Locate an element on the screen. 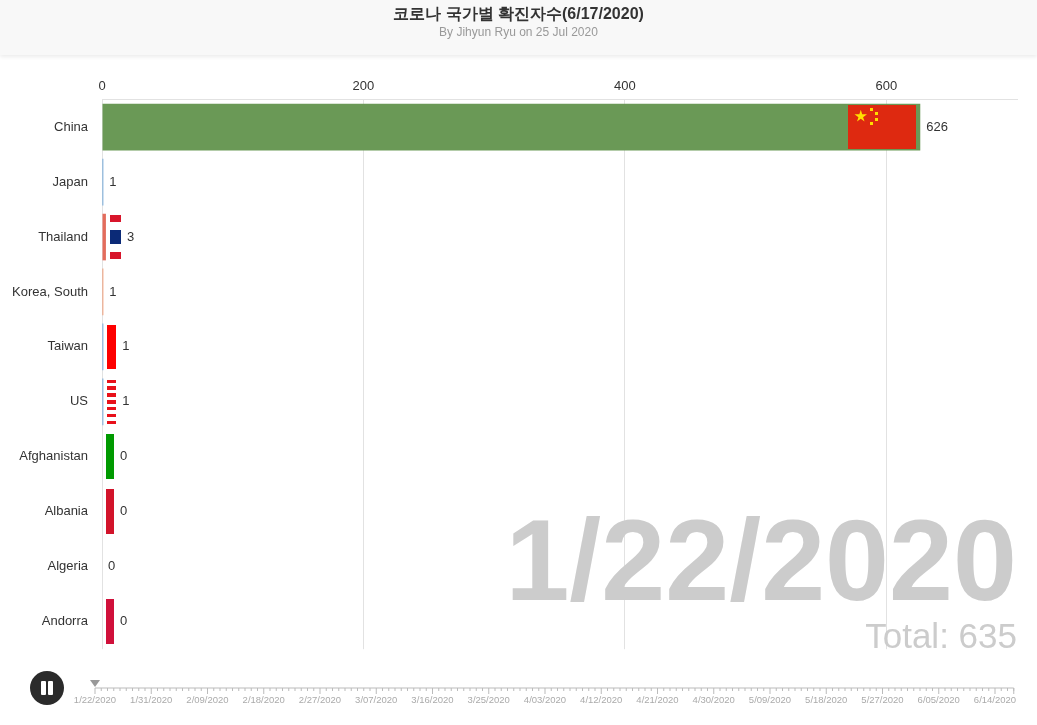 This screenshot has height=725, width=1037. y-tick-label: Albania is located at coordinates (66, 511).